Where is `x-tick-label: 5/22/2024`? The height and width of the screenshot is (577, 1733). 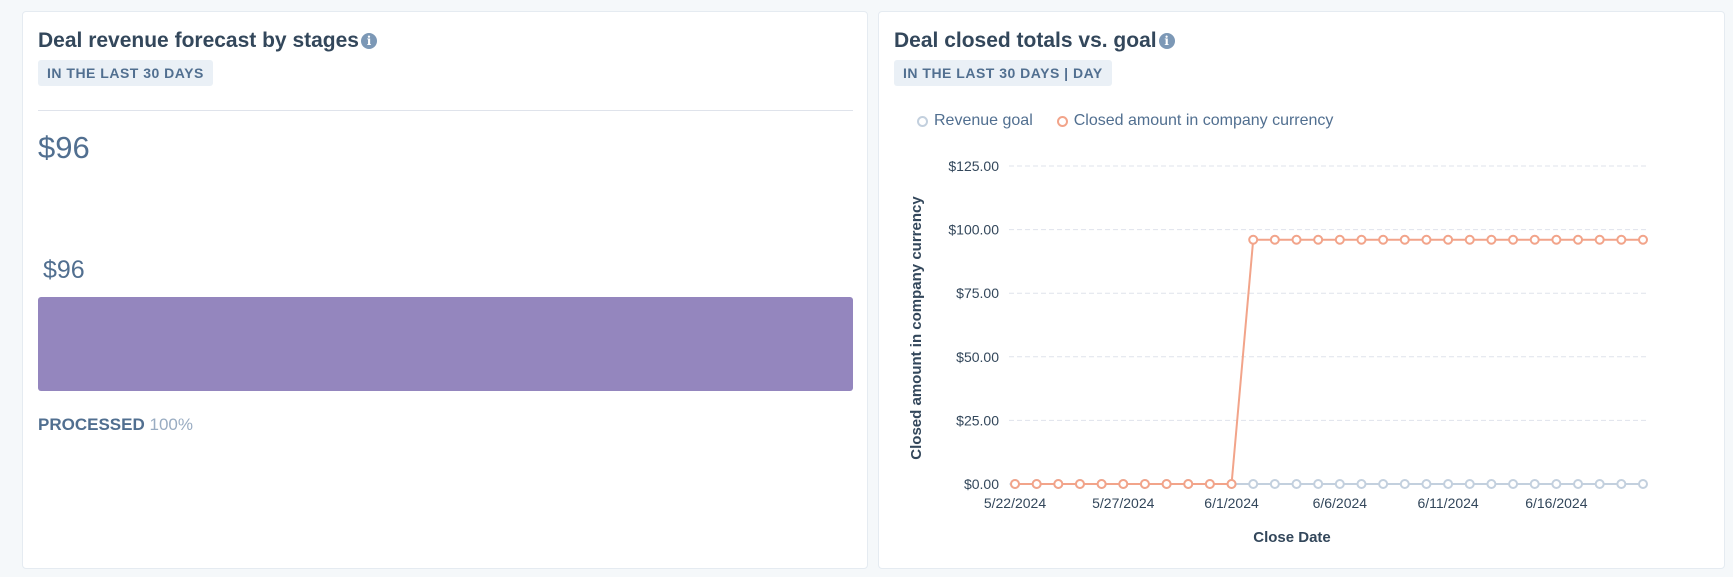 x-tick-label: 5/22/2024 is located at coordinates (1015, 503).